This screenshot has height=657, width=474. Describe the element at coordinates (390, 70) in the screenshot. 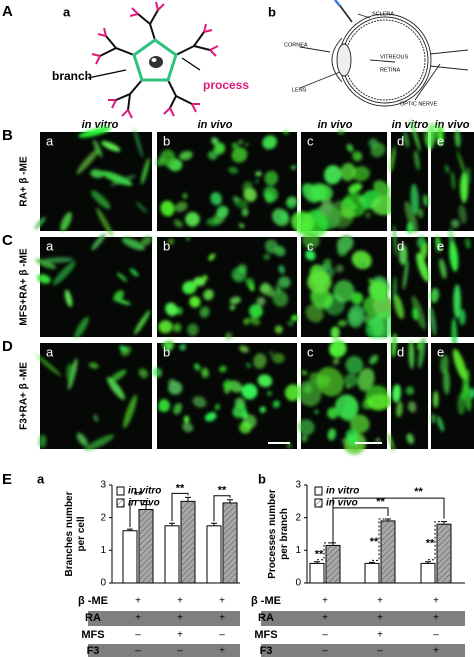

I see `eye-part-label: RETINA` at that location.